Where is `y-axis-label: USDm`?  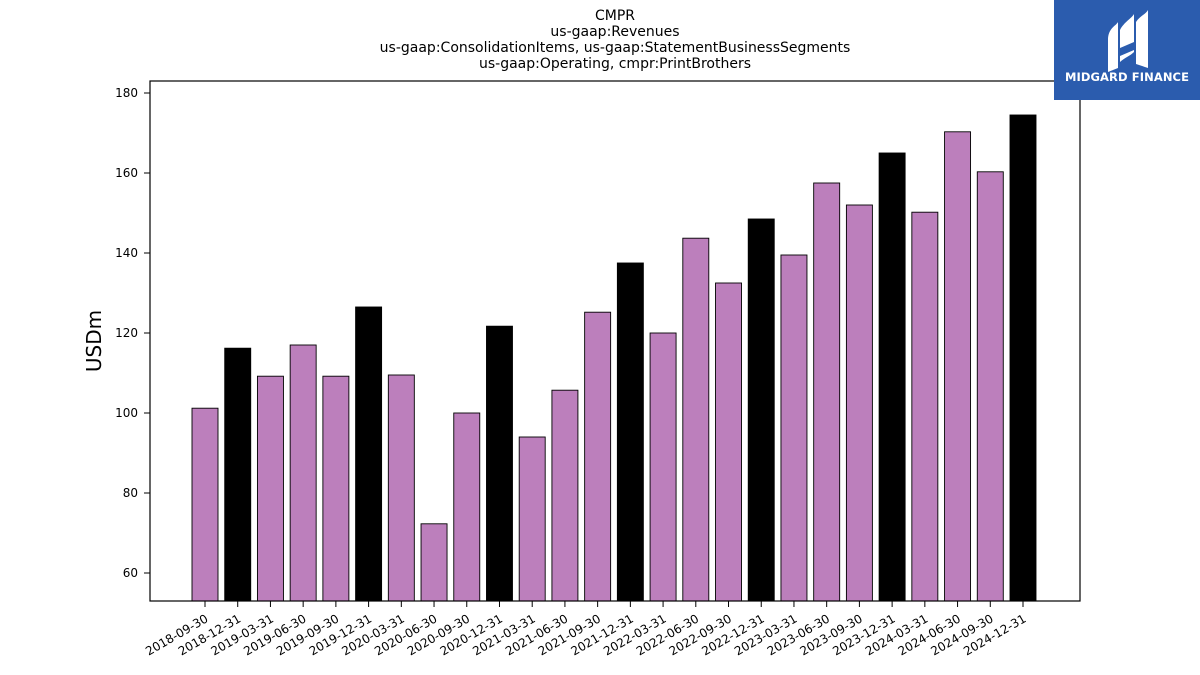
y-axis-label: USDm is located at coordinates (94, 341).